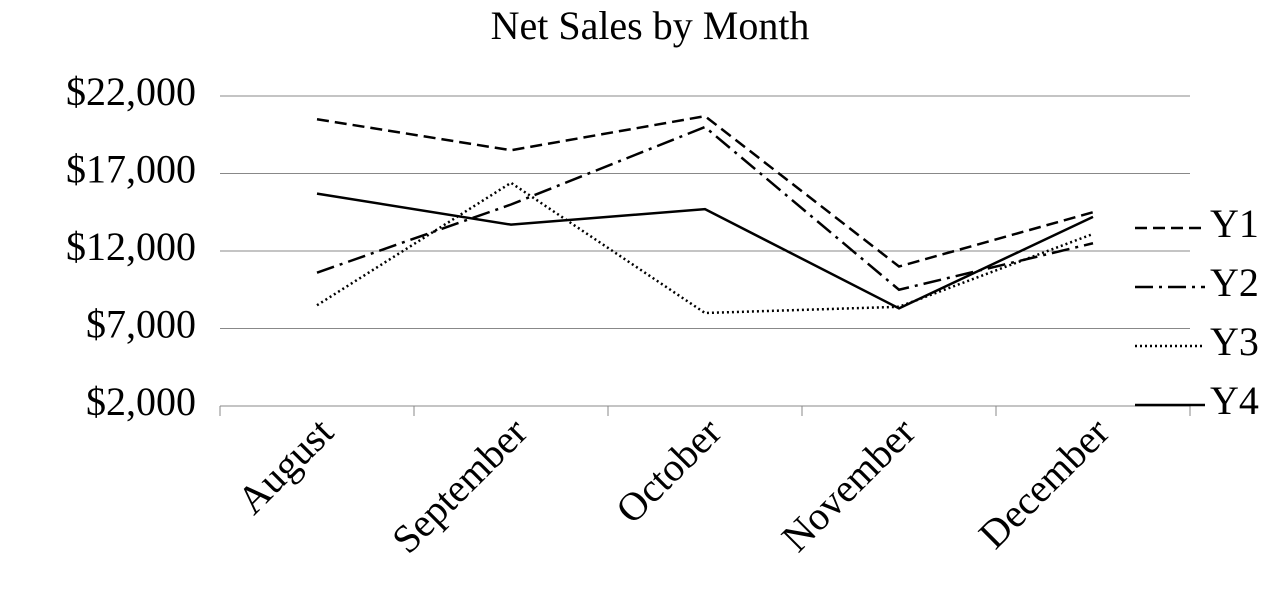 The width and height of the screenshot is (1275, 606). I want to click on y-tick-label: $7,000, so click(141, 324).